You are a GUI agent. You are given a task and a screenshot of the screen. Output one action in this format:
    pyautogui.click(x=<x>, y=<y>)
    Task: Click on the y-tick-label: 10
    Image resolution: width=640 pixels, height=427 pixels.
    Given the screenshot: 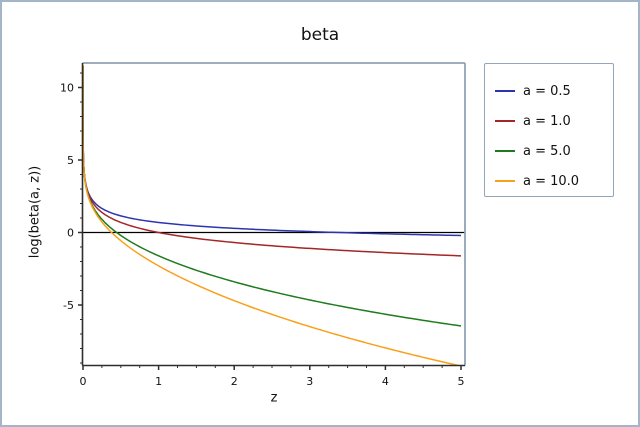 What is the action you would take?
    pyautogui.click(x=67, y=88)
    